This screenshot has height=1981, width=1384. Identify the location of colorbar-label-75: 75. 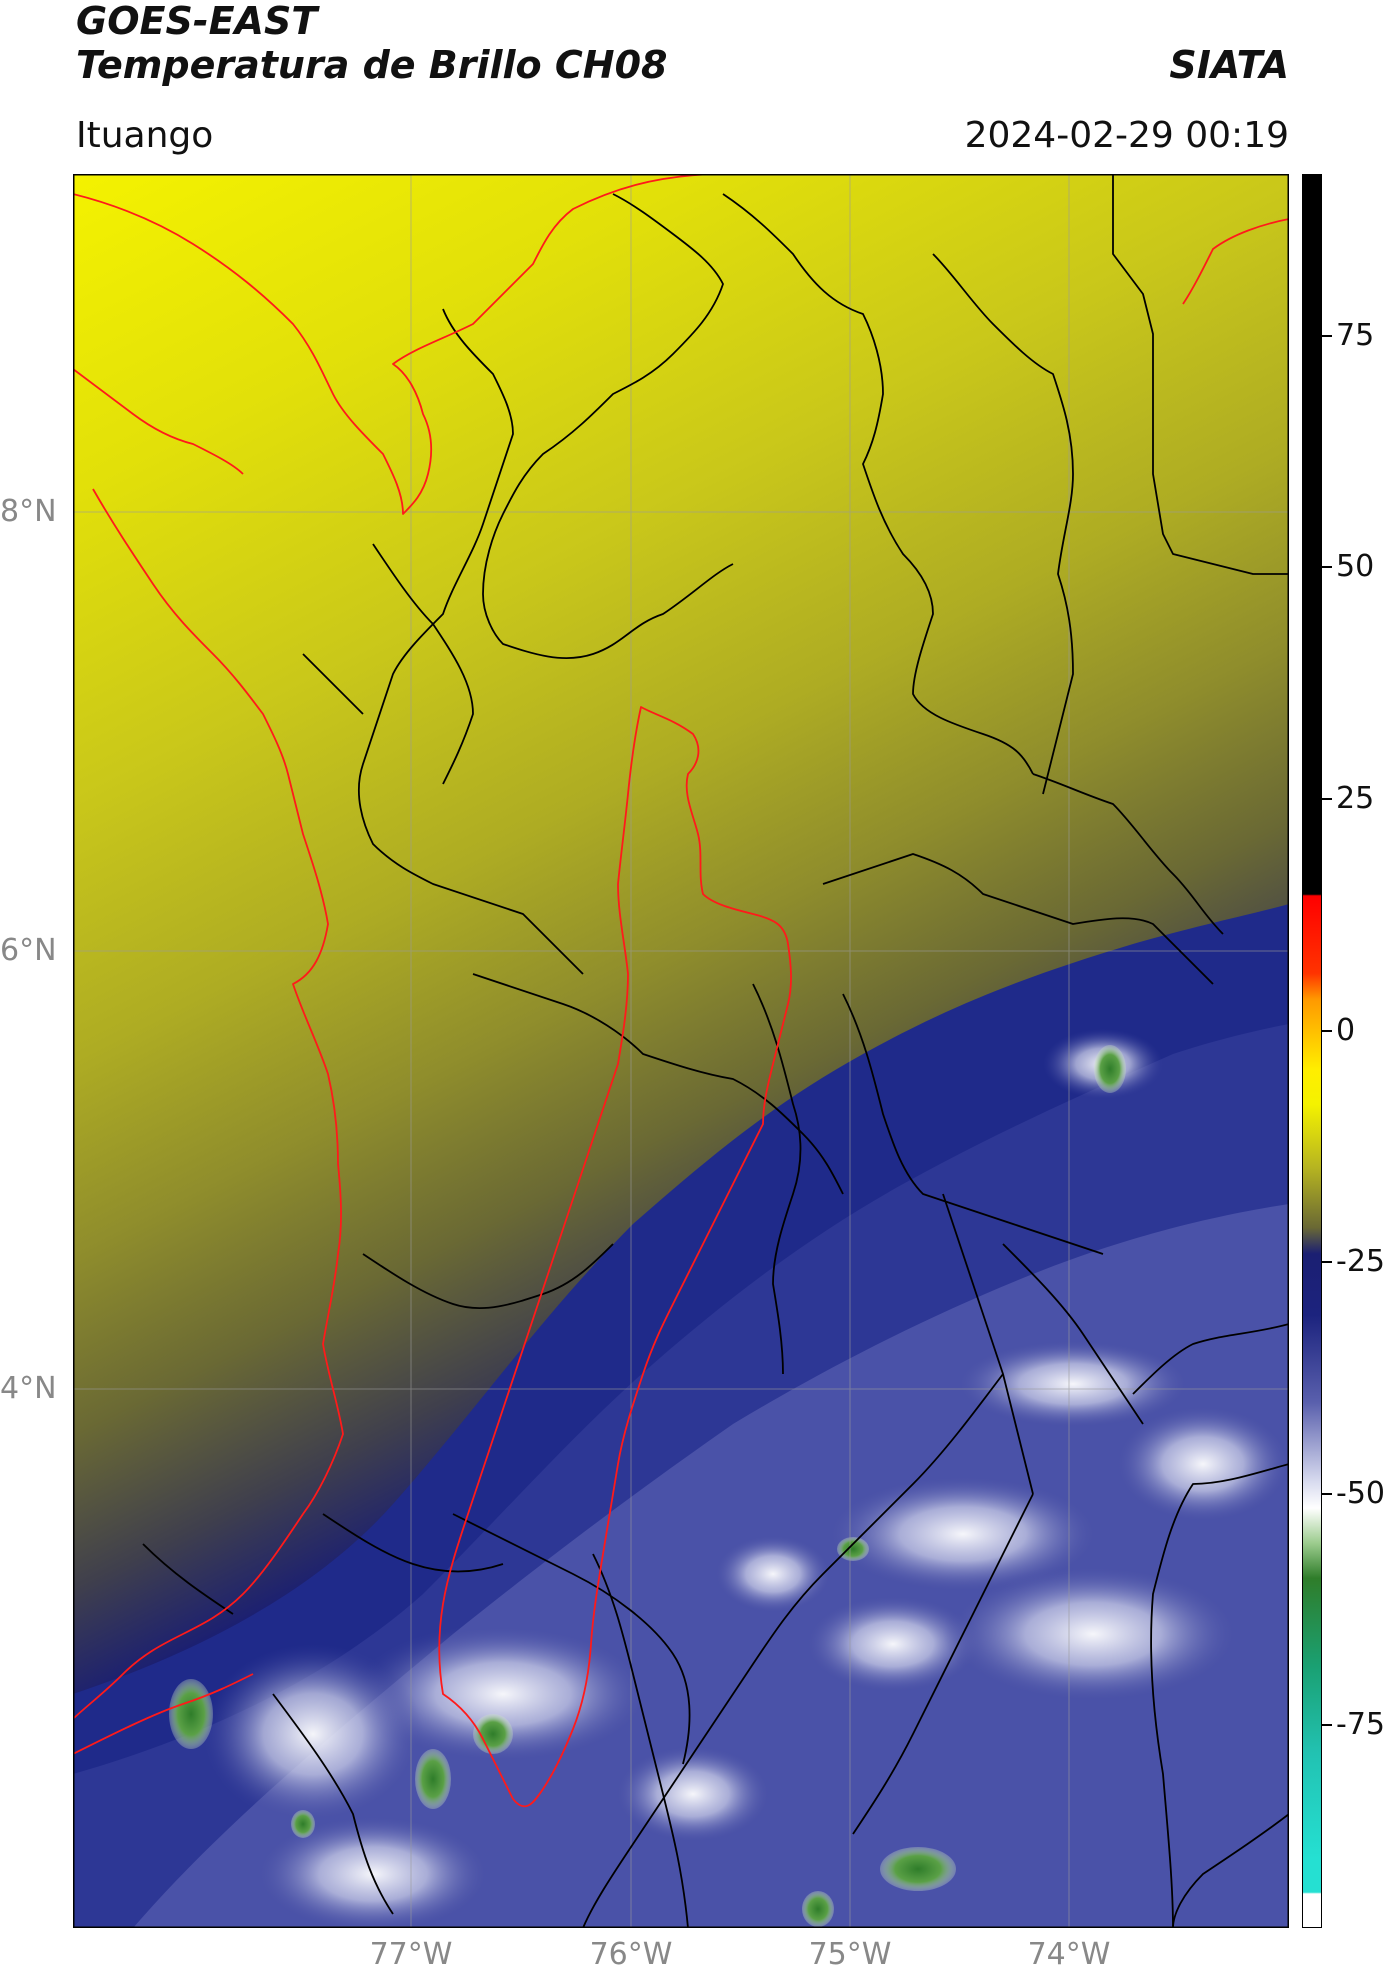
(1355, 335).